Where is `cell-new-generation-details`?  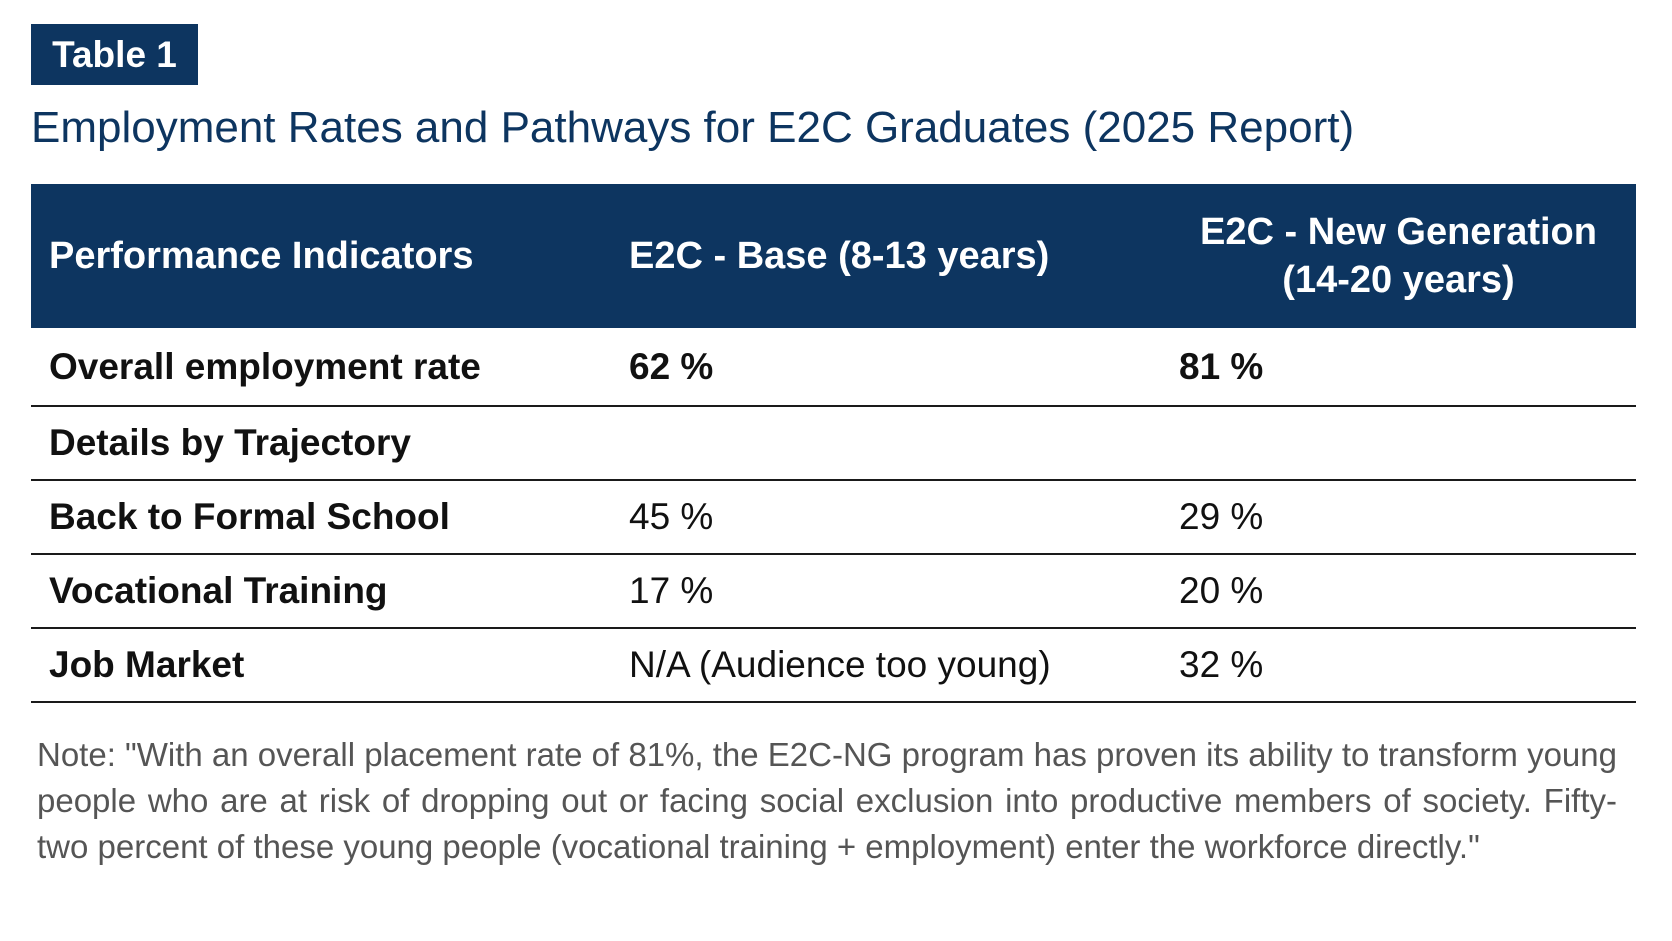 cell-new-generation-details is located at coordinates (1398, 443).